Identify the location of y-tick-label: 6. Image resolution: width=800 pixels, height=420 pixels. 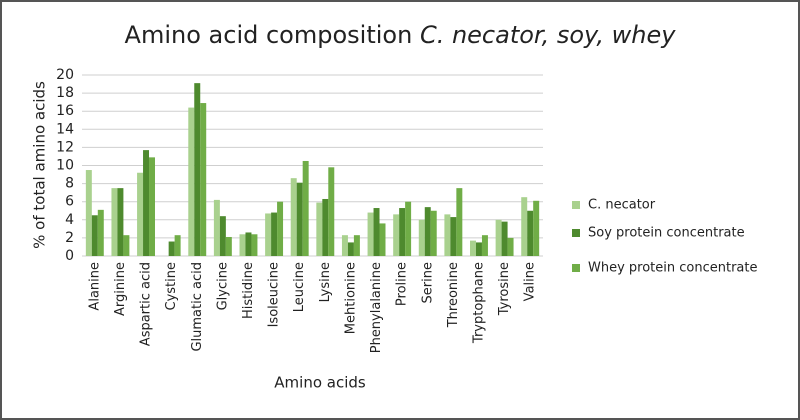
(69, 202).